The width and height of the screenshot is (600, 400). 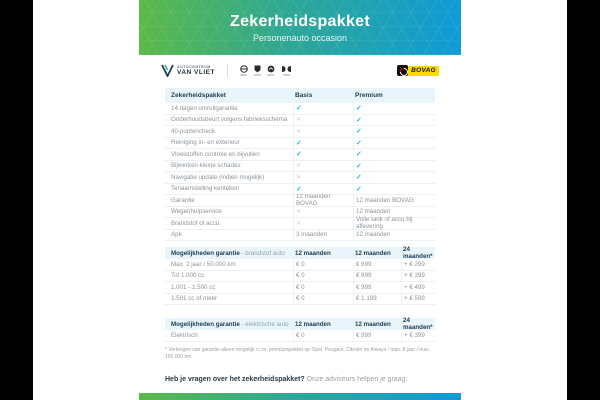 What do you see at coordinates (377, 264) in the screenshot?
I see `price-value: € 699` at bounding box center [377, 264].